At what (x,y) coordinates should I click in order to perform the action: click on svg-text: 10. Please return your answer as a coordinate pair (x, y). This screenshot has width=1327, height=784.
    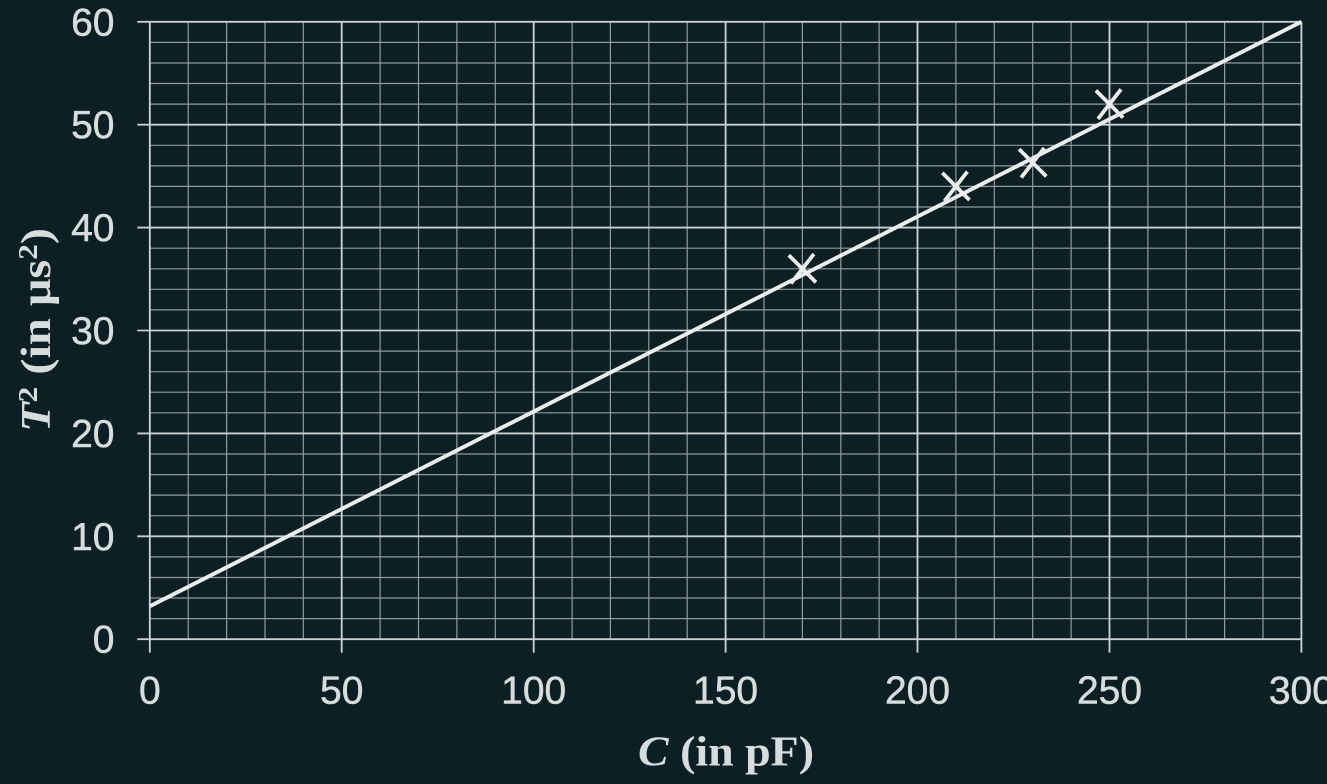
    Looking at the image, I should click on (92, 537).